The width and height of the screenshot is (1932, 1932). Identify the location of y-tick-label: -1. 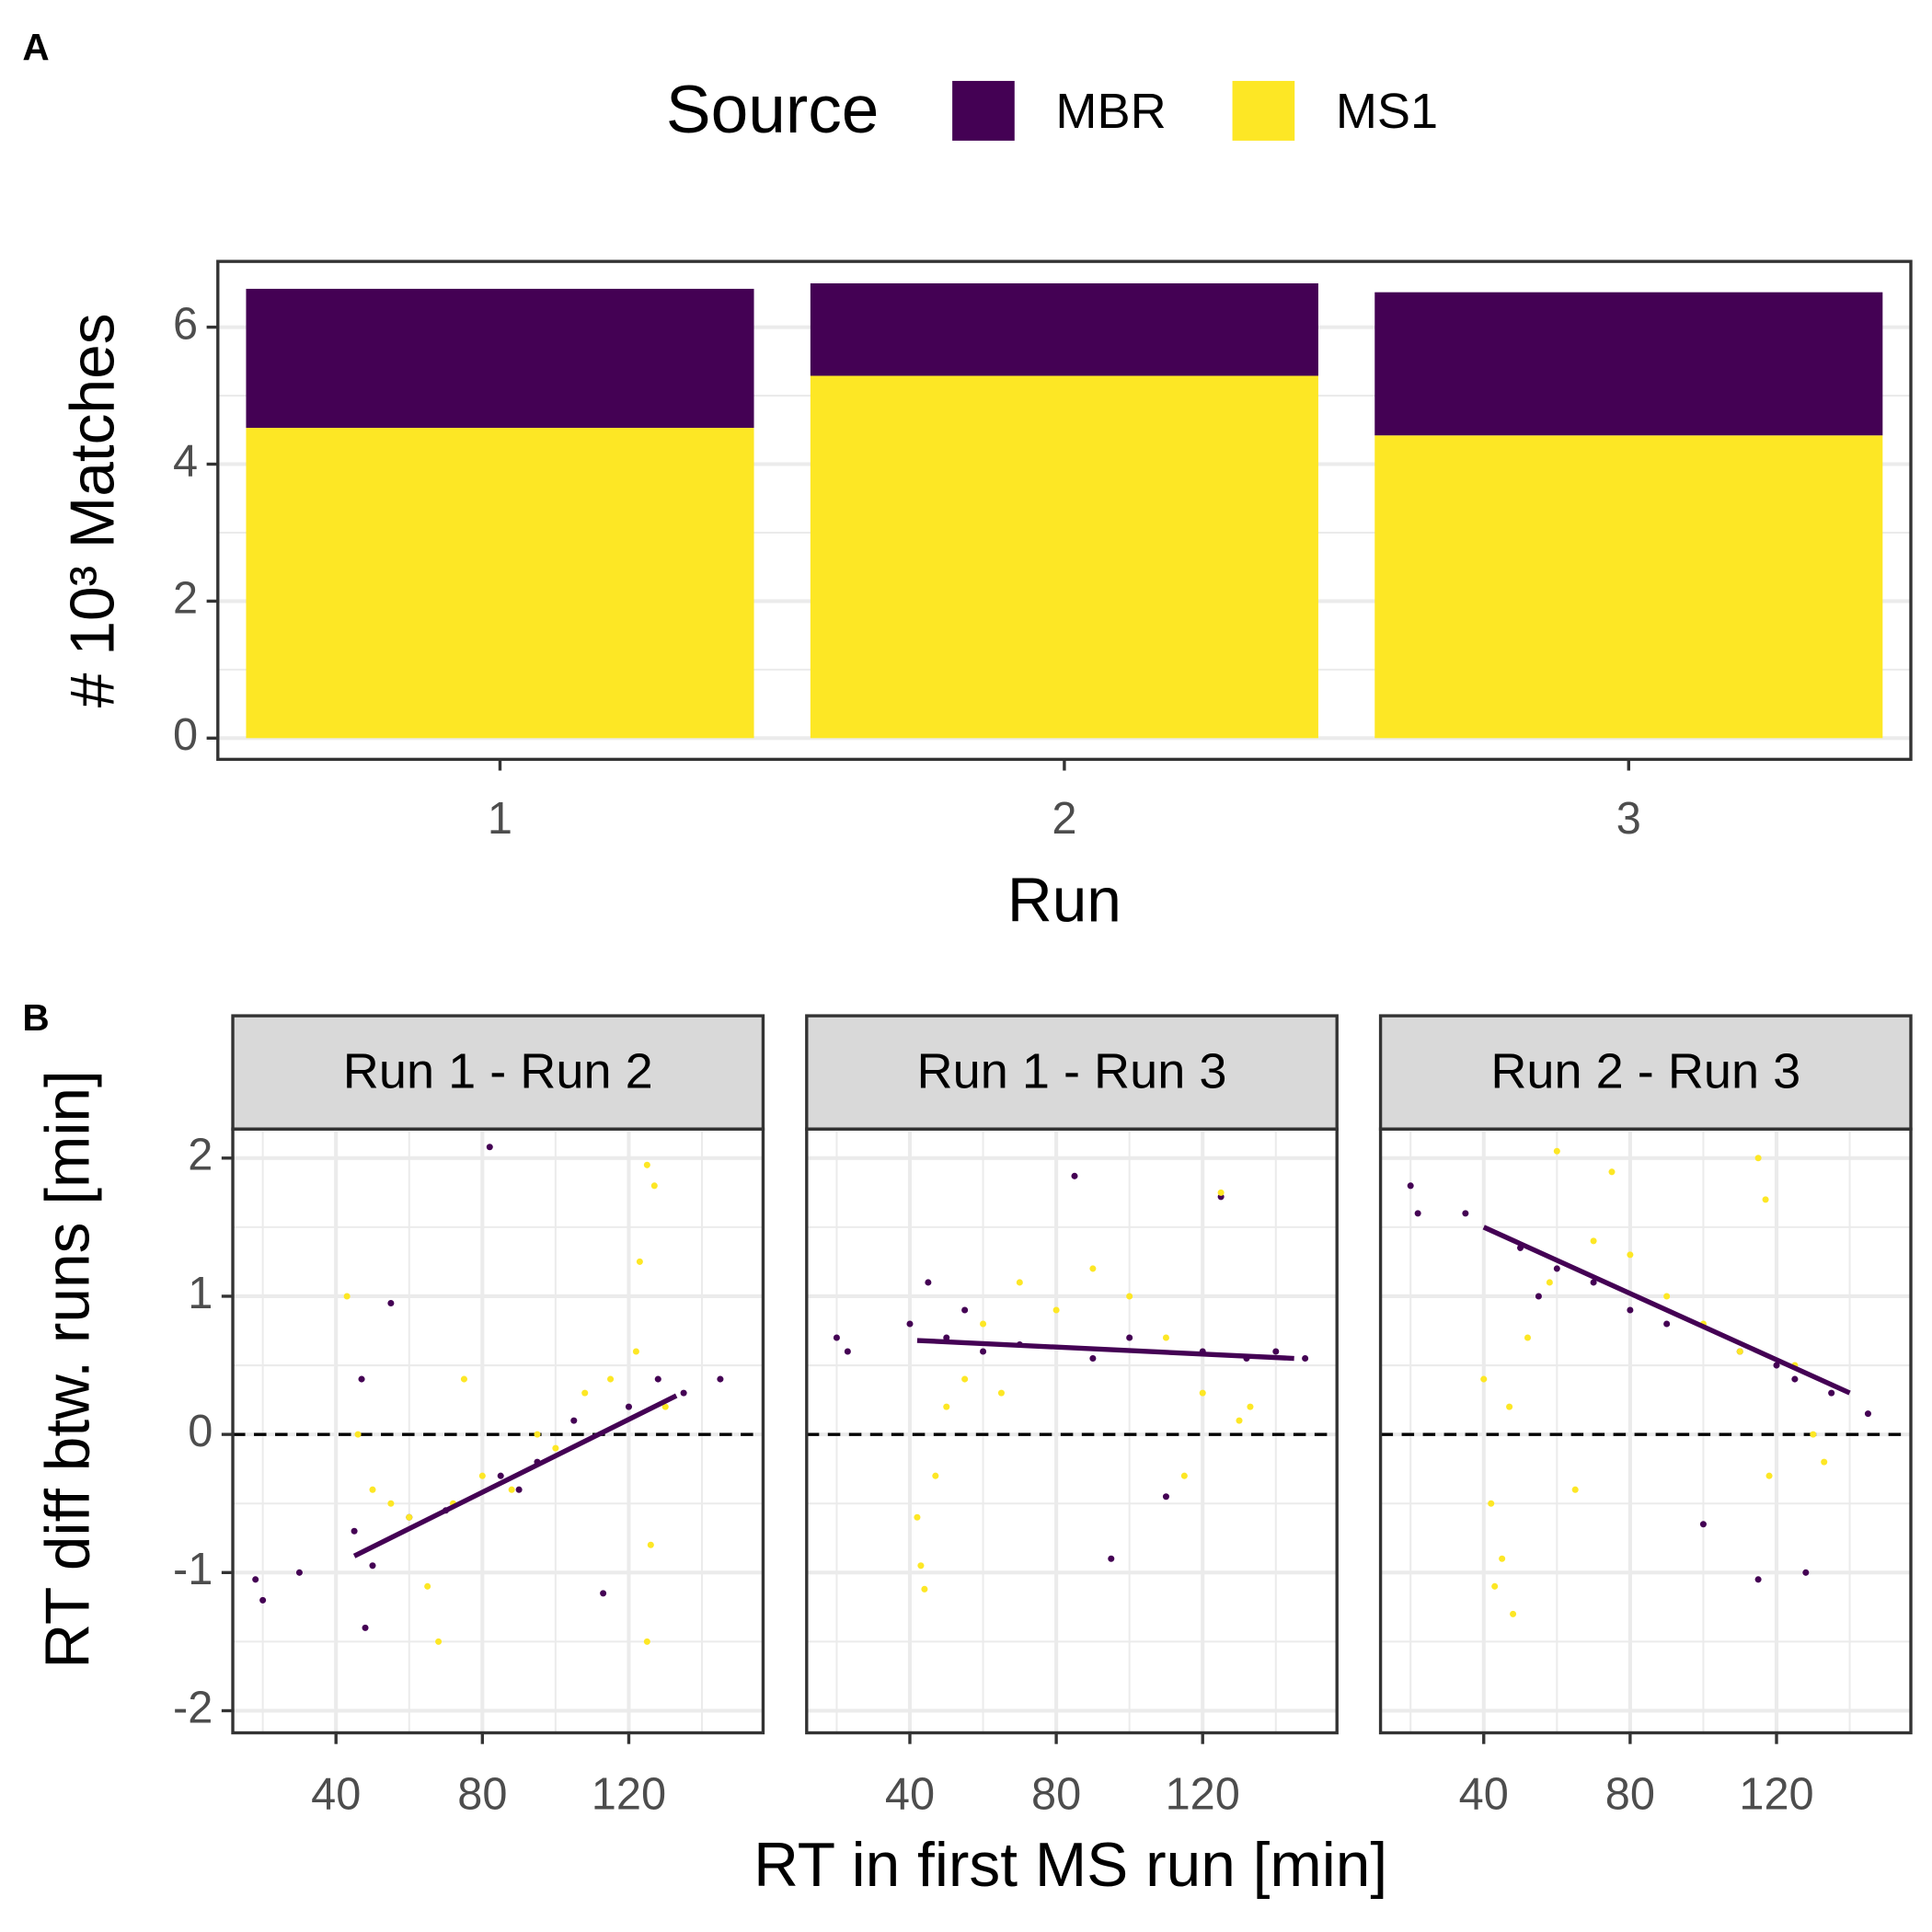
(193, 1569).